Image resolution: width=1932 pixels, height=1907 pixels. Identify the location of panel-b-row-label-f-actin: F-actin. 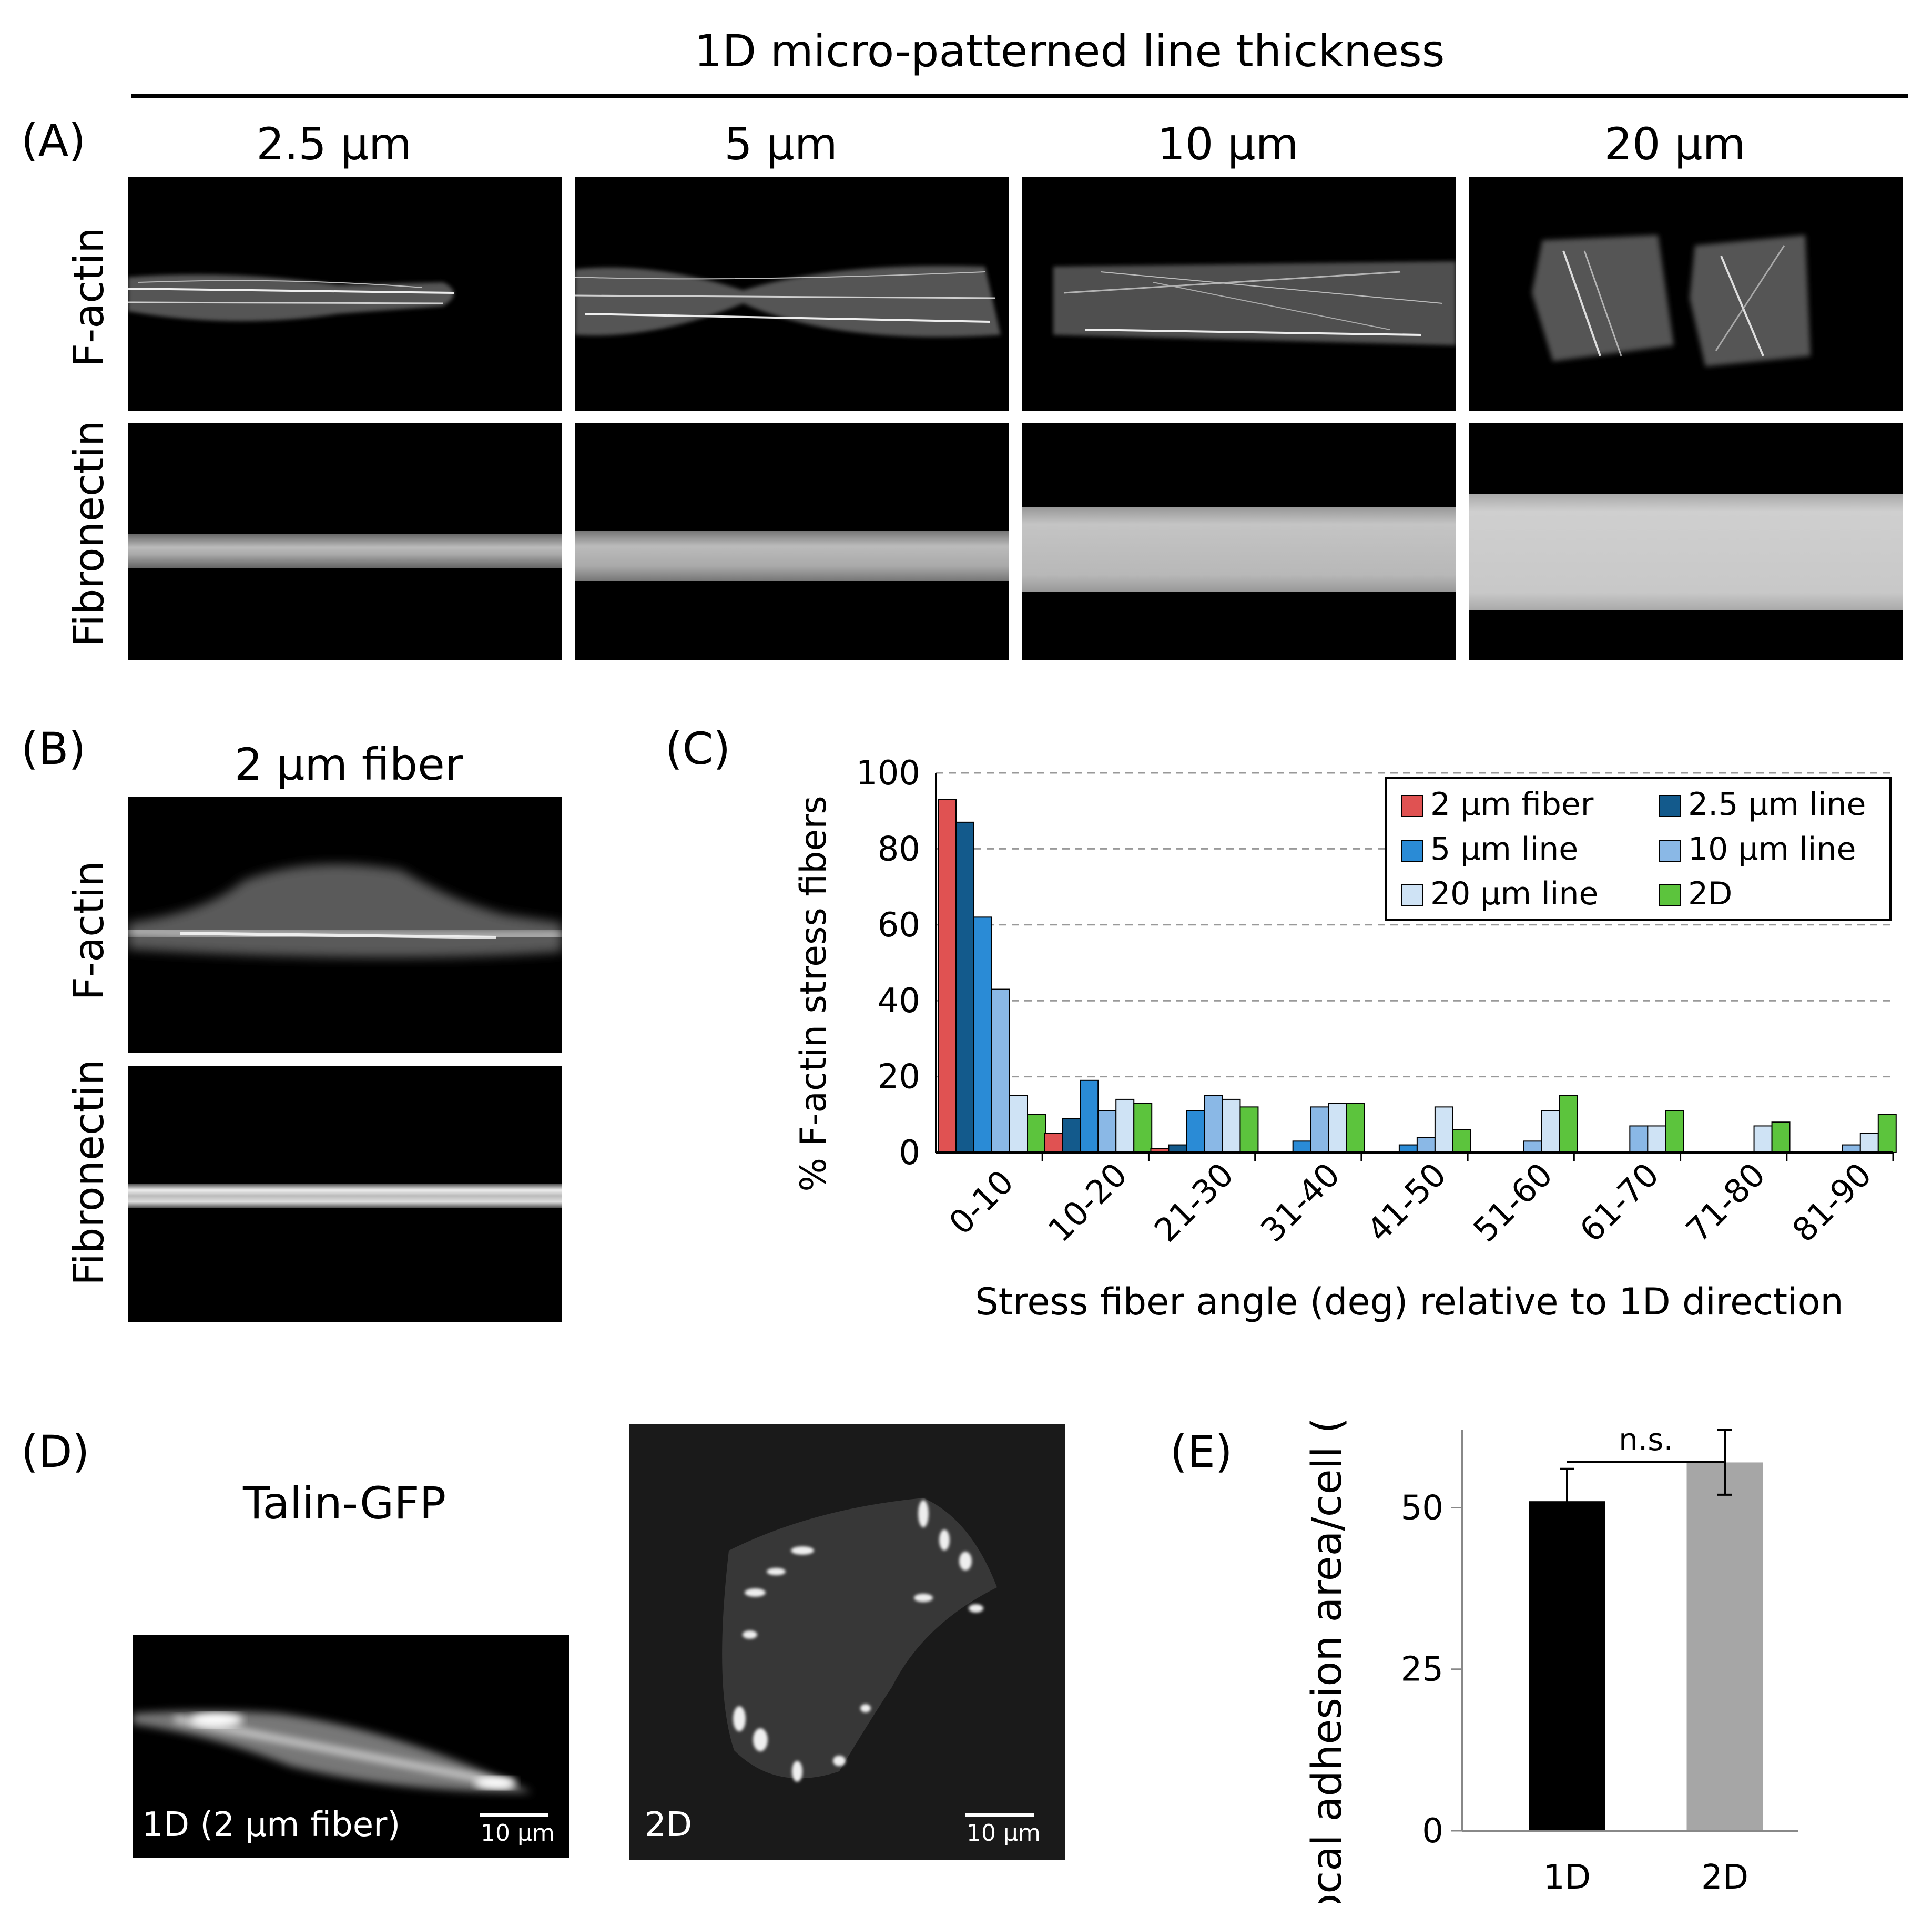
(89, 931).